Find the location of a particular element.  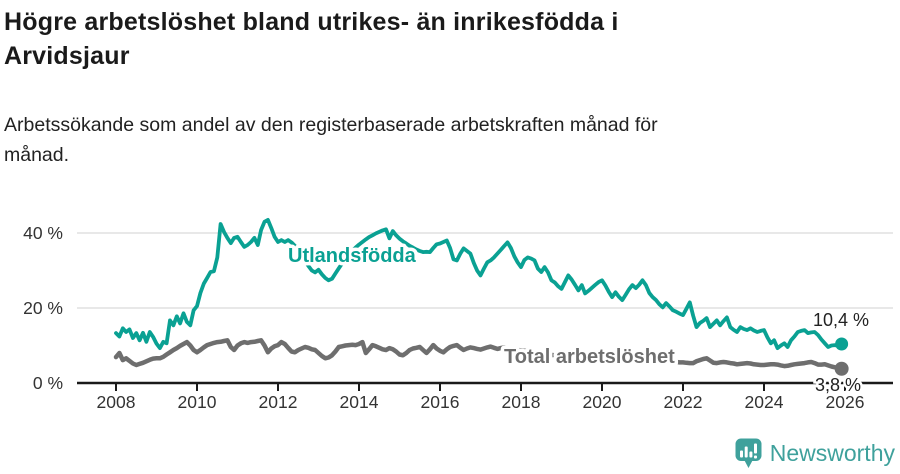

x-tick-label: 2022 is located at coordinates (683, 402).